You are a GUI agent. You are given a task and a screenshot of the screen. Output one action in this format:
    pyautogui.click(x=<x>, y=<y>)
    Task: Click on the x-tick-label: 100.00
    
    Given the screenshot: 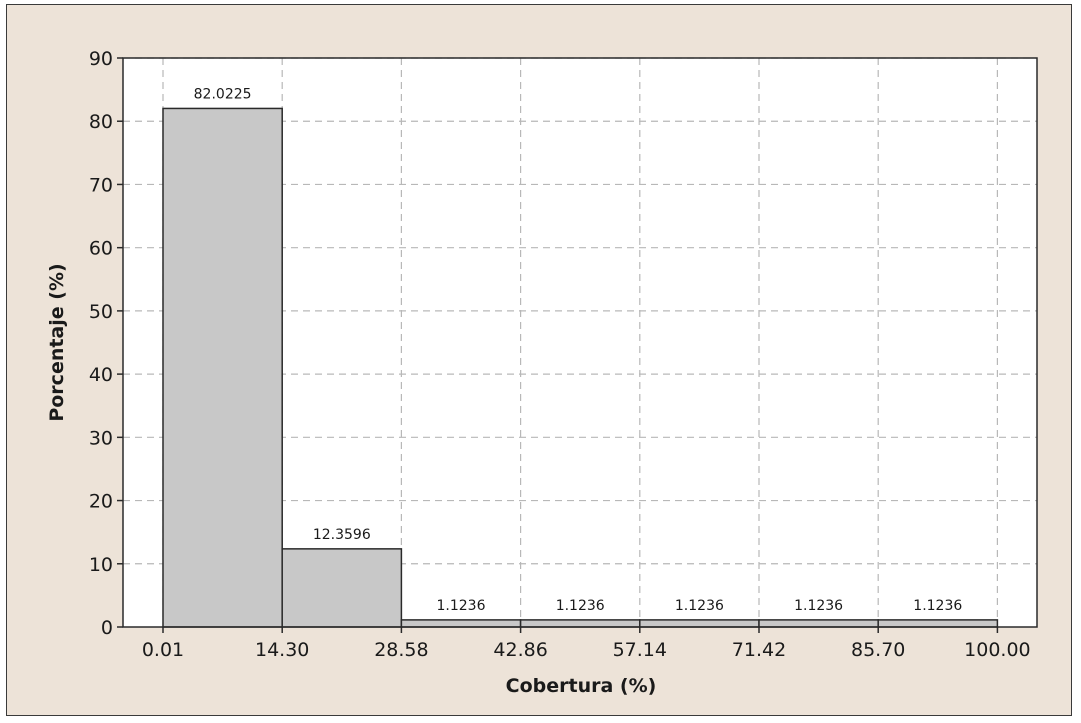 What is the action you would take?
    pyautogui.click(x=997, y=650)
    